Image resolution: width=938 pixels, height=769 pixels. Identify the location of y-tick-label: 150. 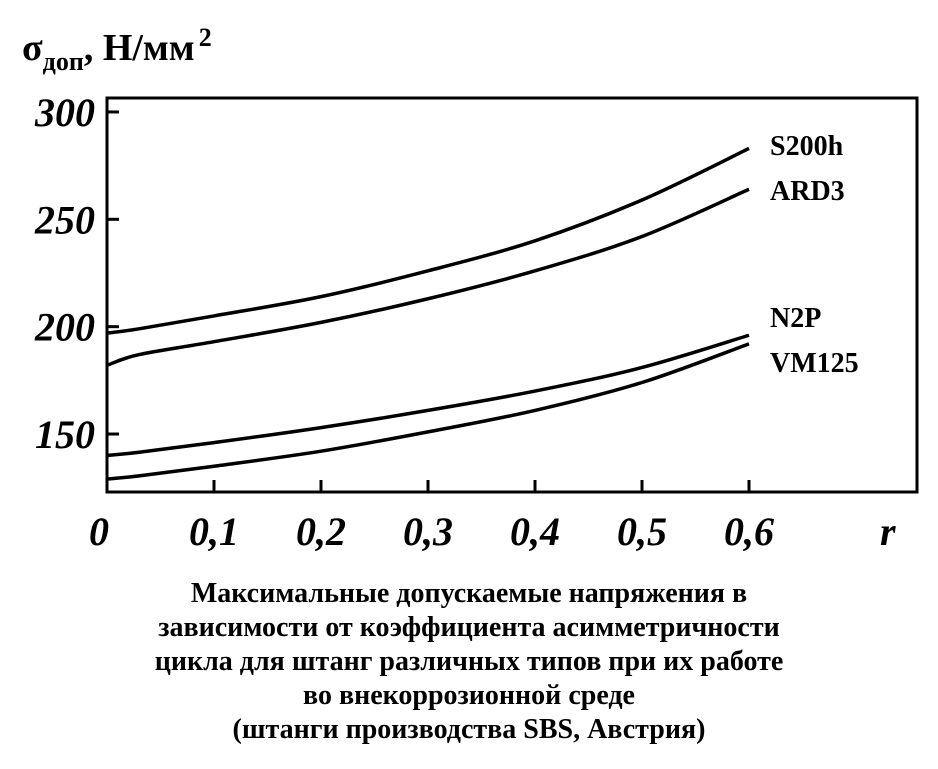
(65, 434).